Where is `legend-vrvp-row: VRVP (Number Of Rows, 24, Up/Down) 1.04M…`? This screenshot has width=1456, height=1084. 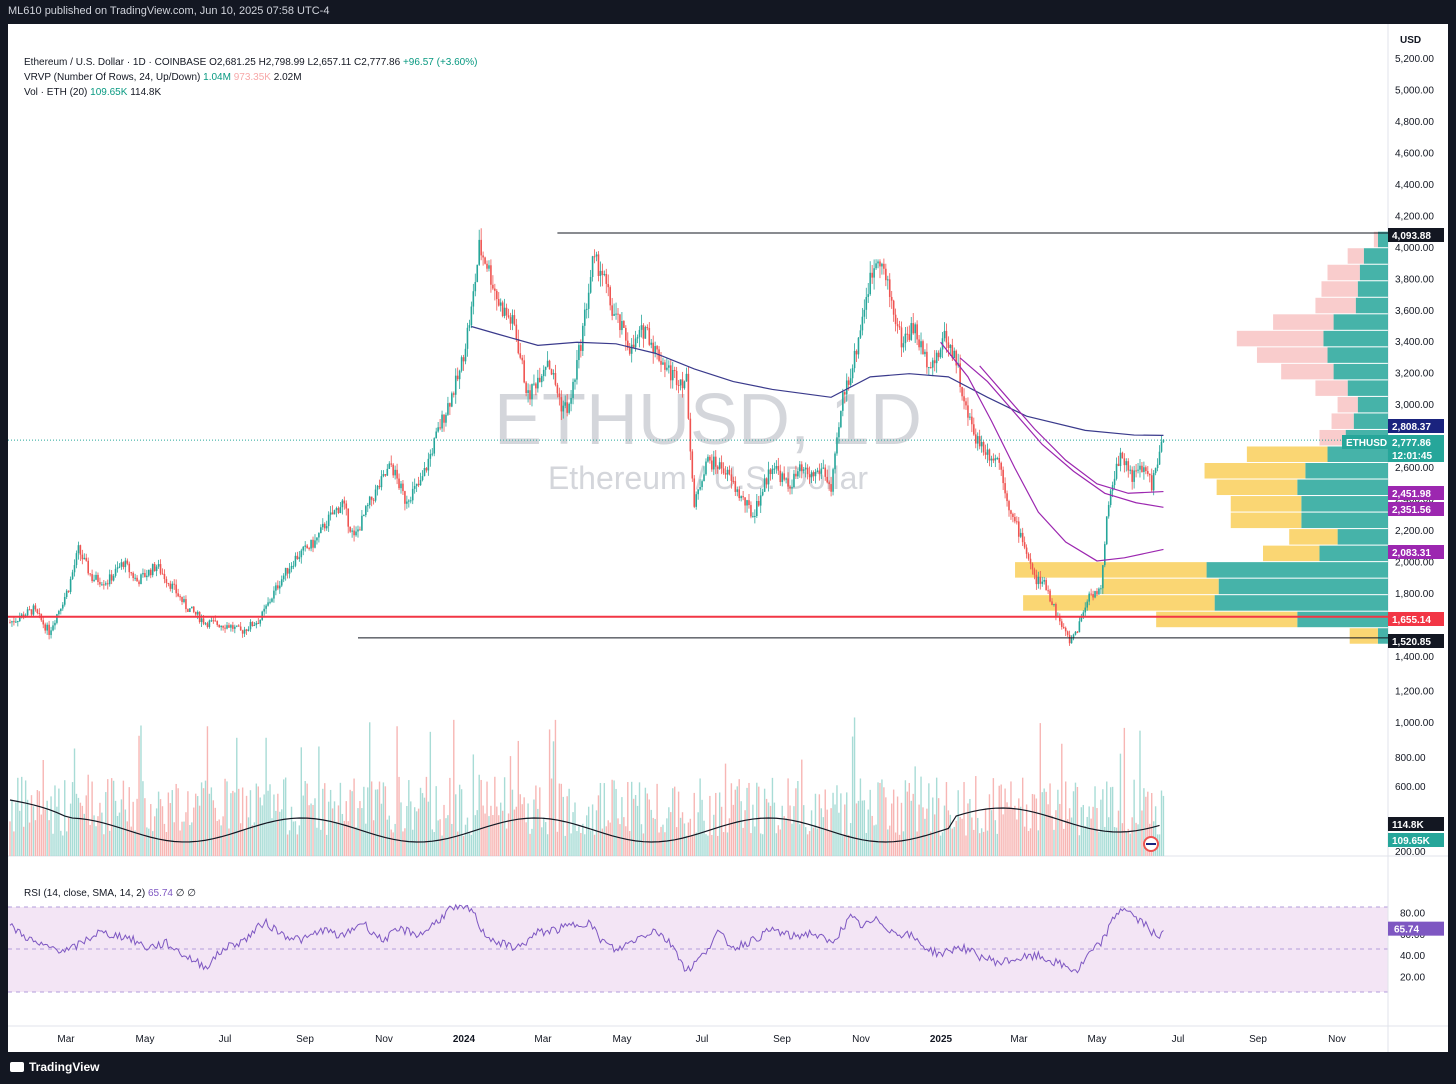
legend-vrvp-row: VRVP (Number Of Rows, 24, Up/Down) 1.04M… is located at coordinates (250, 77).